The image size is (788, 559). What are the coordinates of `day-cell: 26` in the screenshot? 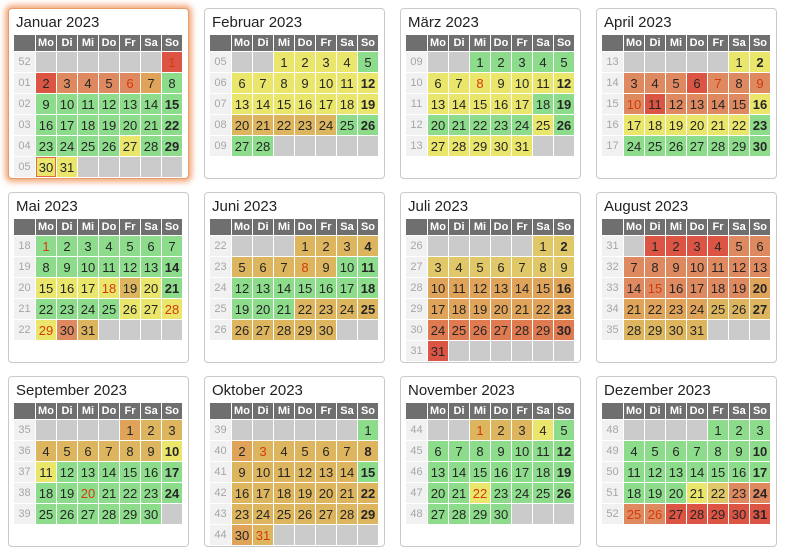 It's located at (480, 330).